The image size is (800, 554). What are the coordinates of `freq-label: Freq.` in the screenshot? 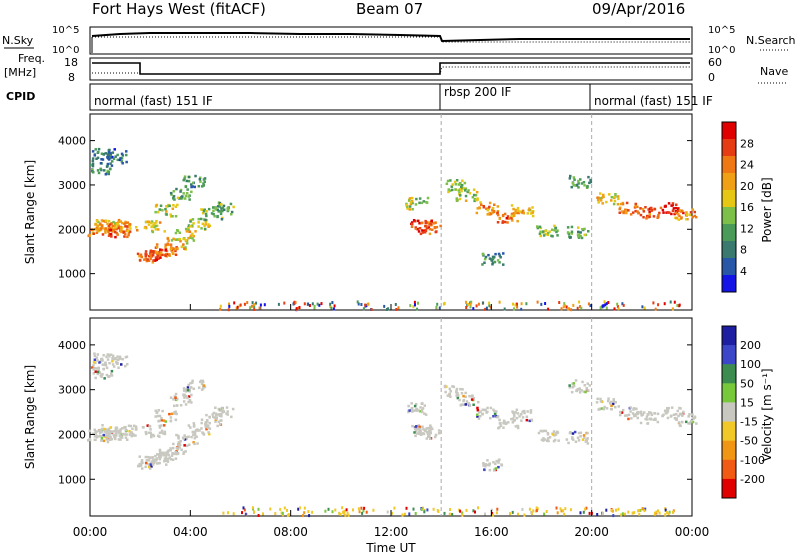 It's located at (31, 58).